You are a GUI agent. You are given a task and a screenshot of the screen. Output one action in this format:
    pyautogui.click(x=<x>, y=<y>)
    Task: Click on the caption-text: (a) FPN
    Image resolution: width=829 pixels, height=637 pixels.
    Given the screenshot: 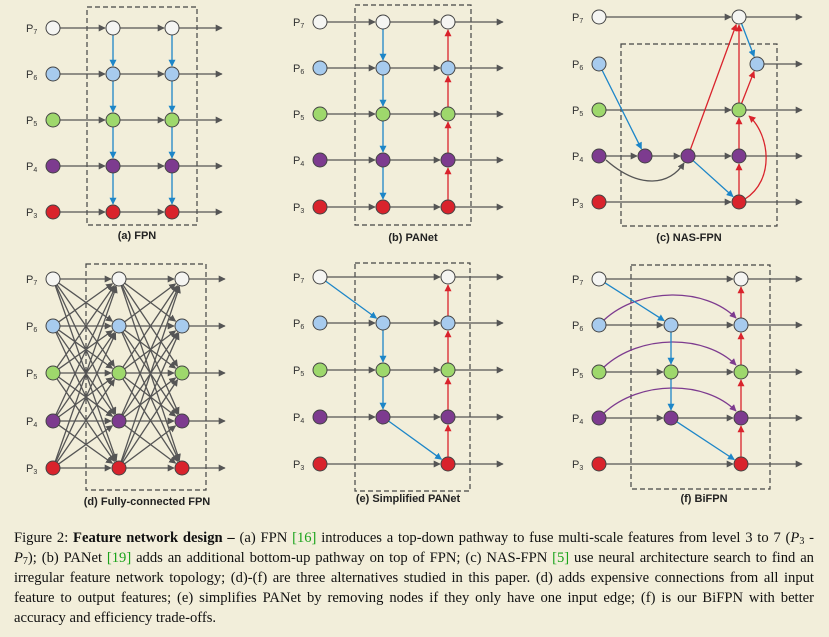 What is the action you would take?
    pyautogui.click(x=263, y=538)
    